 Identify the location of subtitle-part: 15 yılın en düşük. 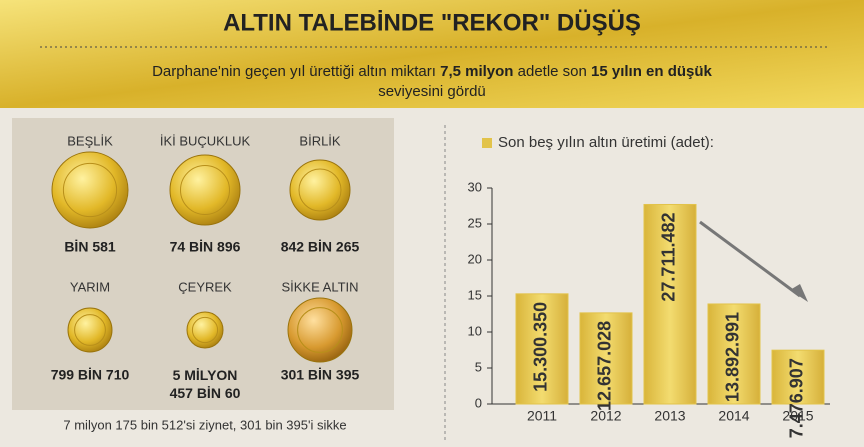
(652, 71).